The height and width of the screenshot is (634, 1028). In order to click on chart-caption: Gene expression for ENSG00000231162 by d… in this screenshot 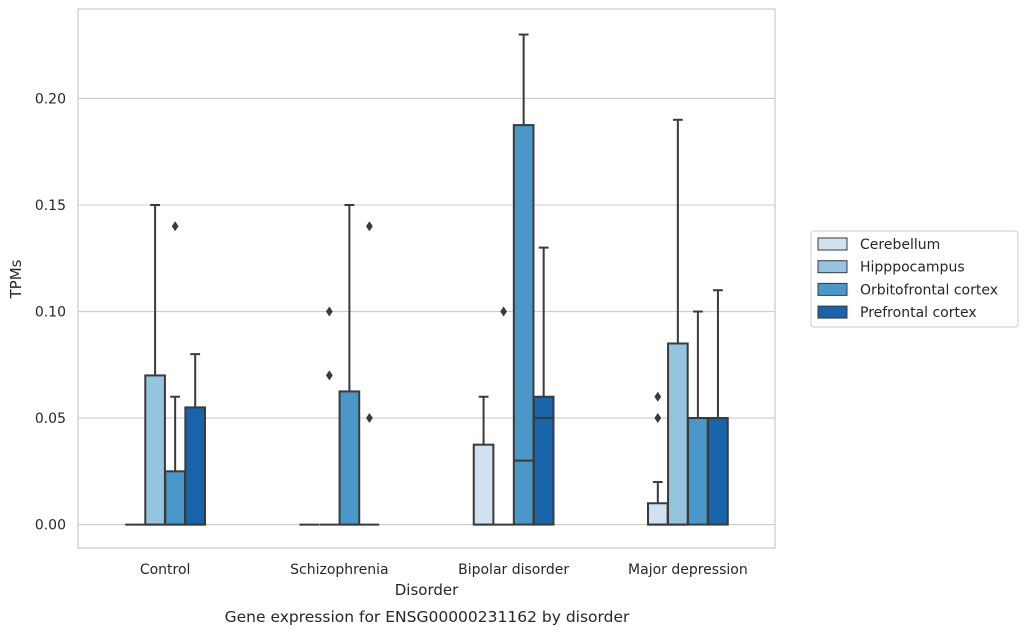, I will do `click(427, 617)`.